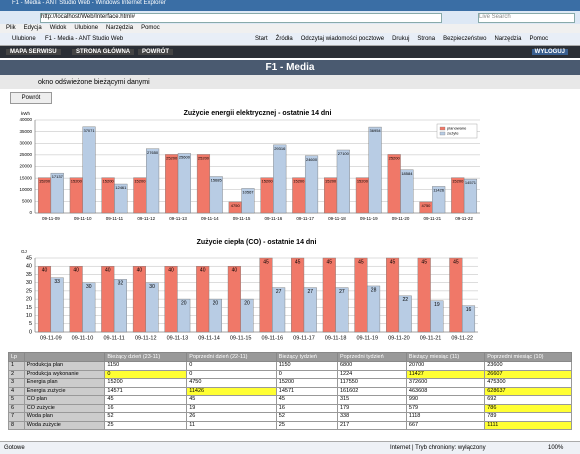 This screenshot has height=454, width=580. I want to click on table-cell: 6800, so click(371, 366).